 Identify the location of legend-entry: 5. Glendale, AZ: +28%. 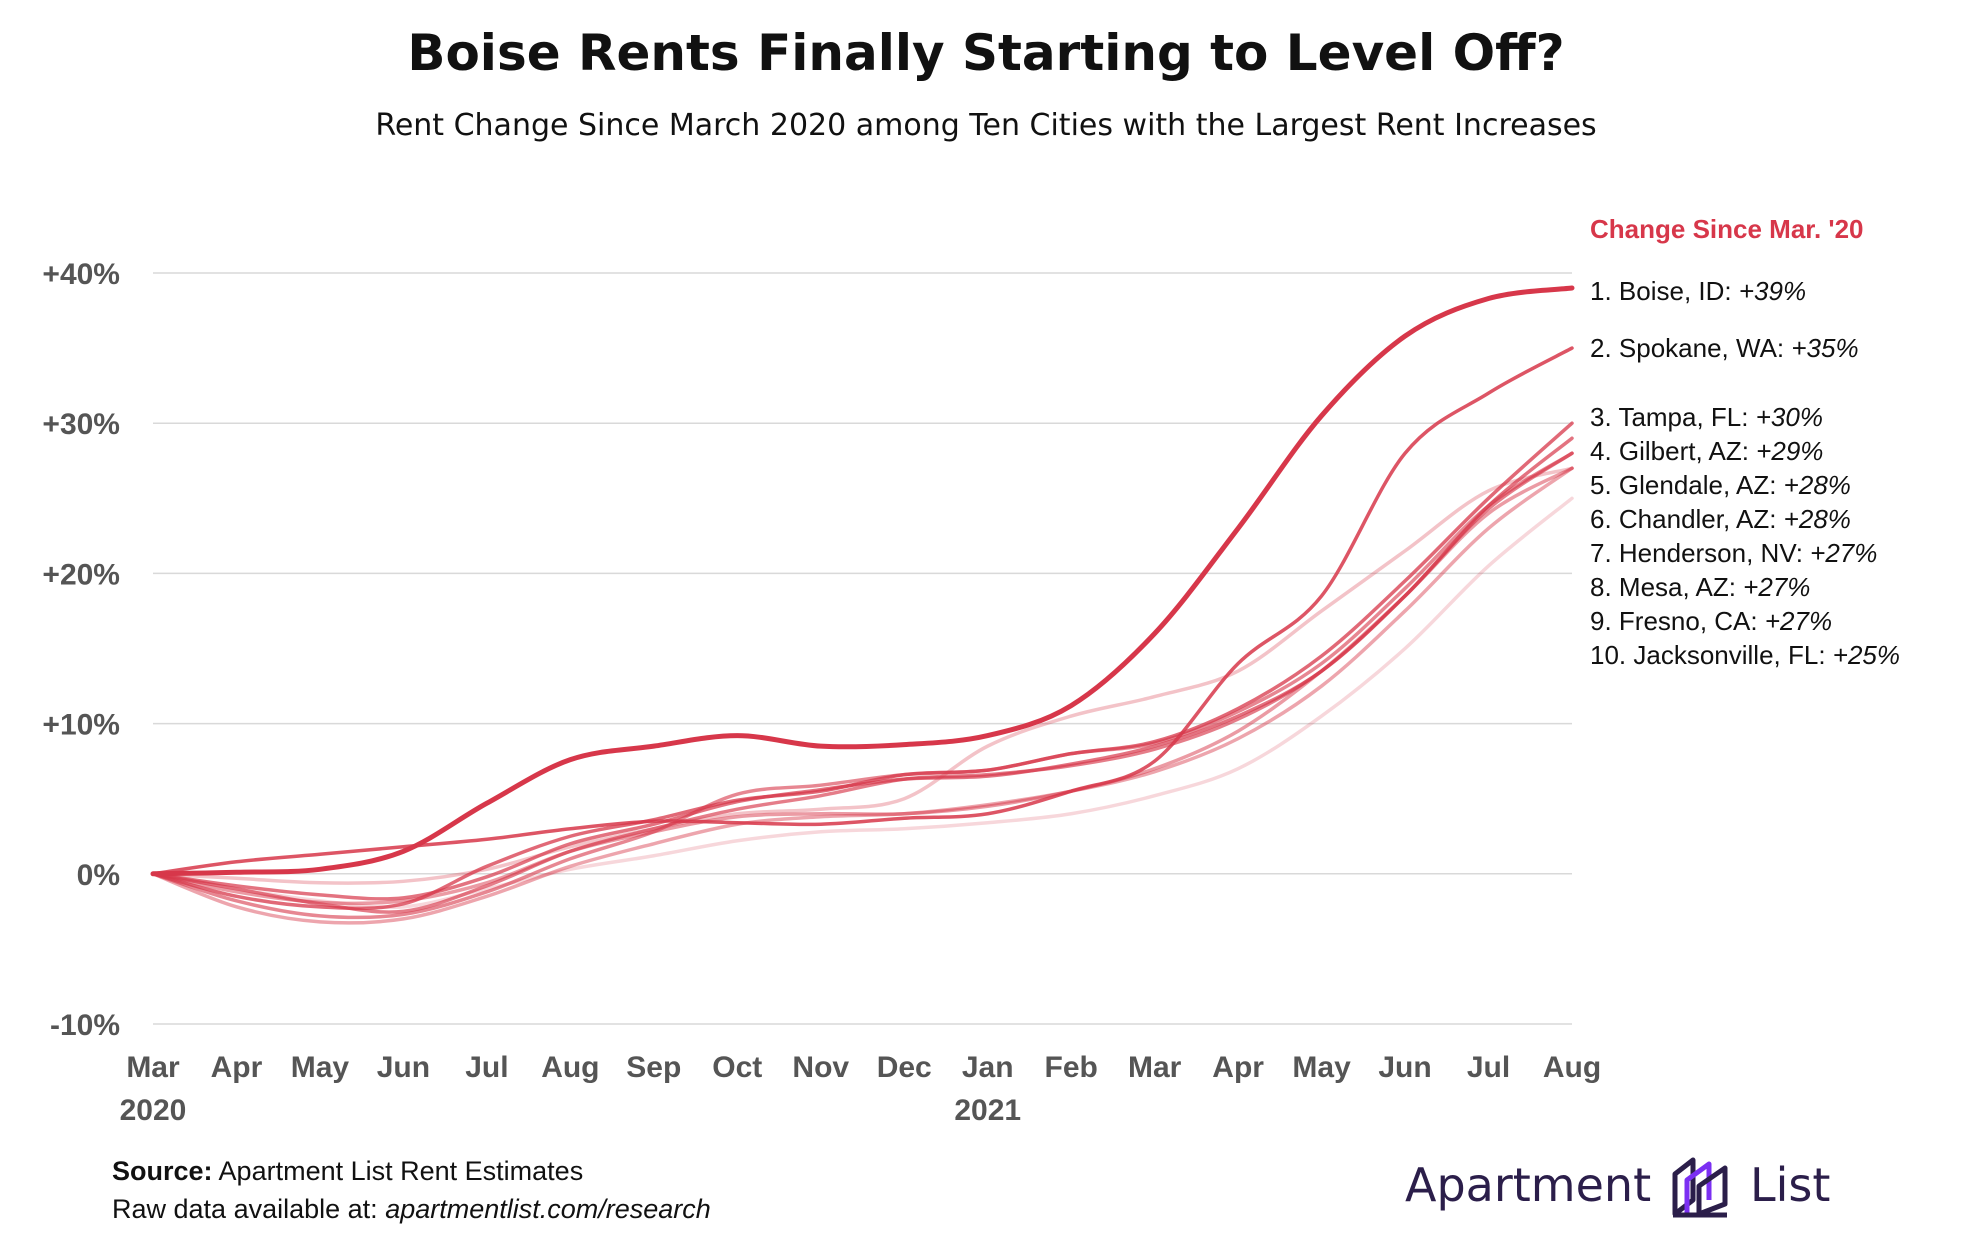
(1720, 485).